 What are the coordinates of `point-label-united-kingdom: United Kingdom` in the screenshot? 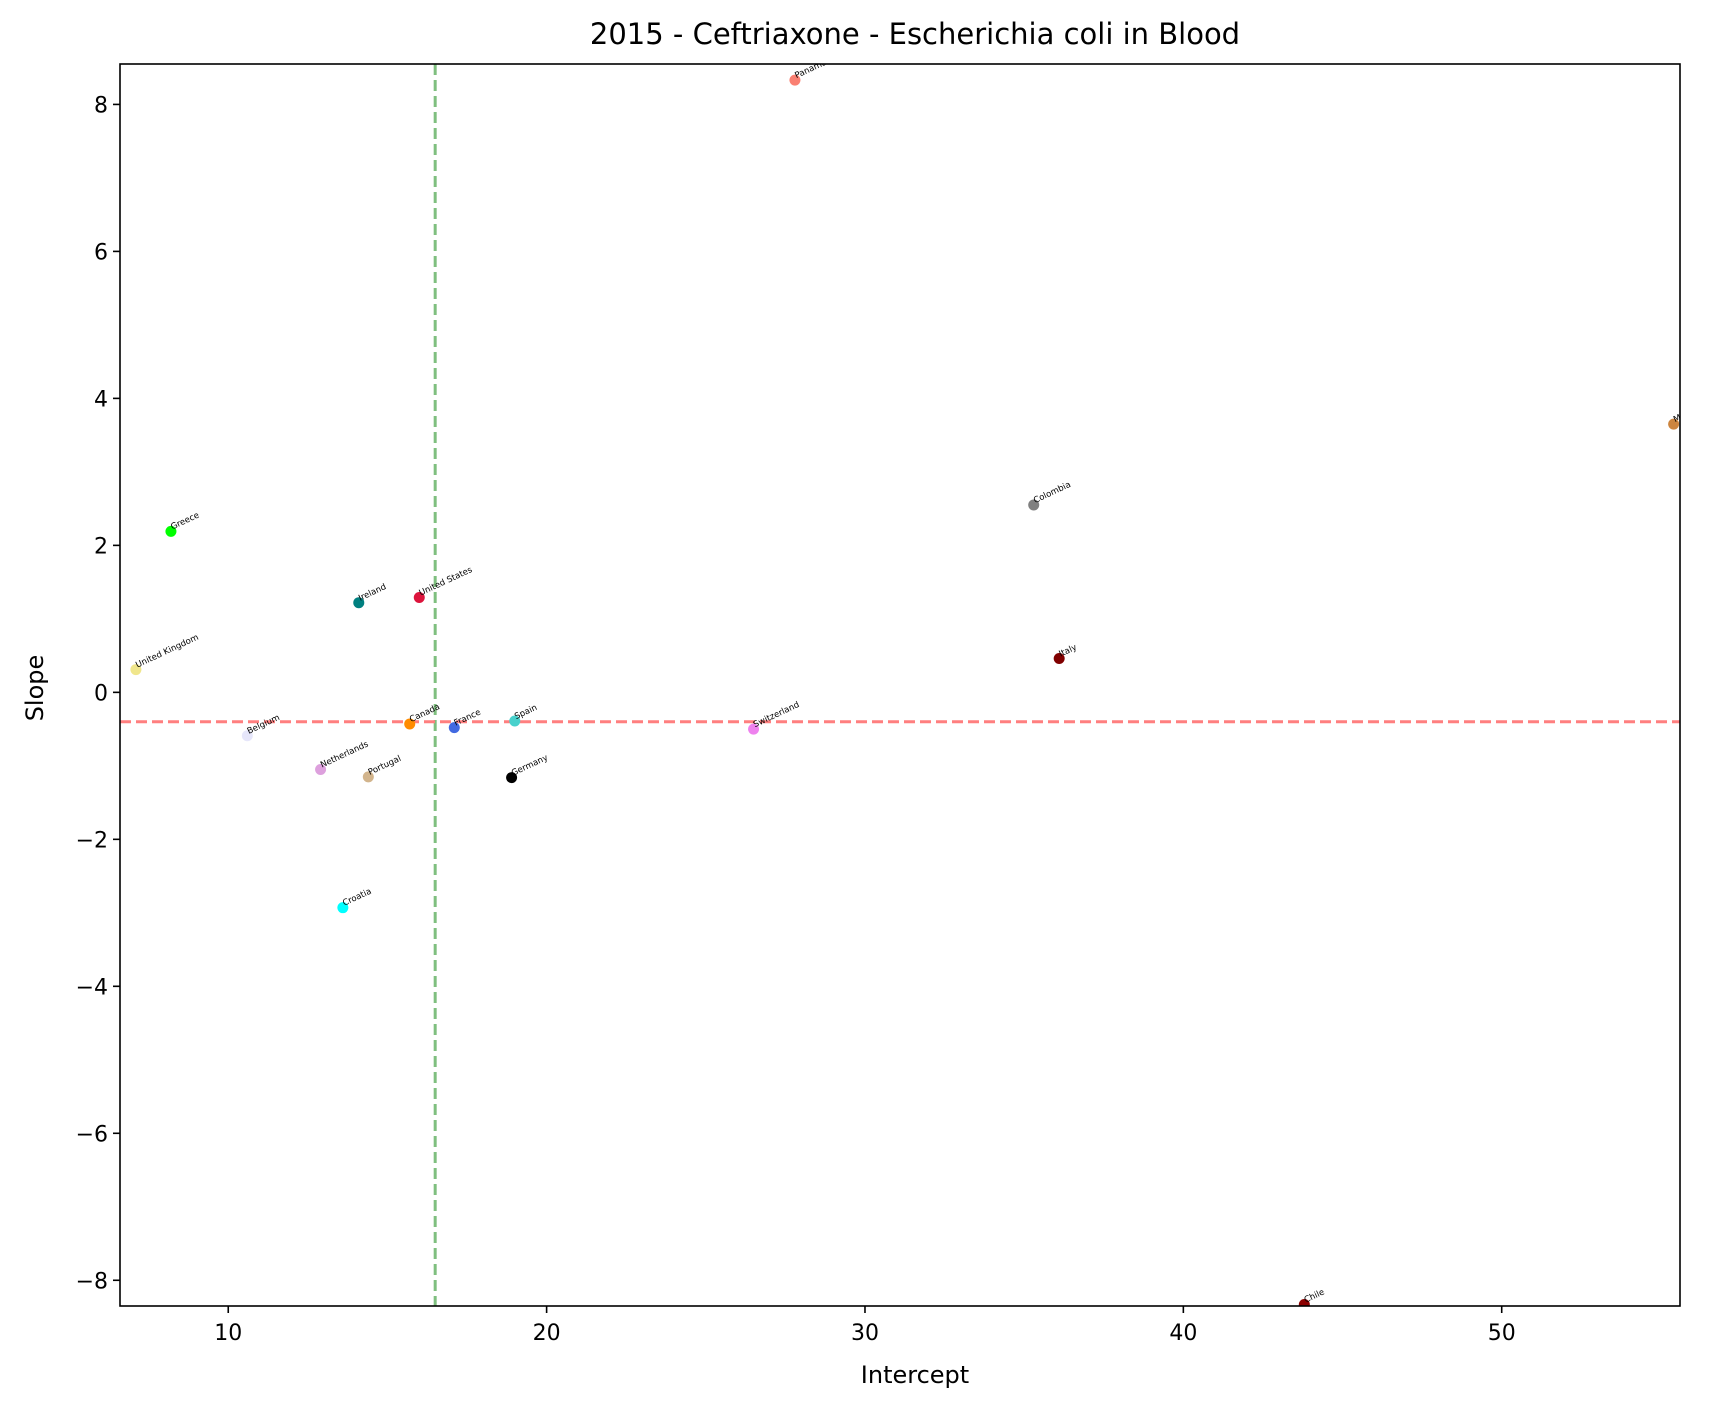 It's located at (167, 652).